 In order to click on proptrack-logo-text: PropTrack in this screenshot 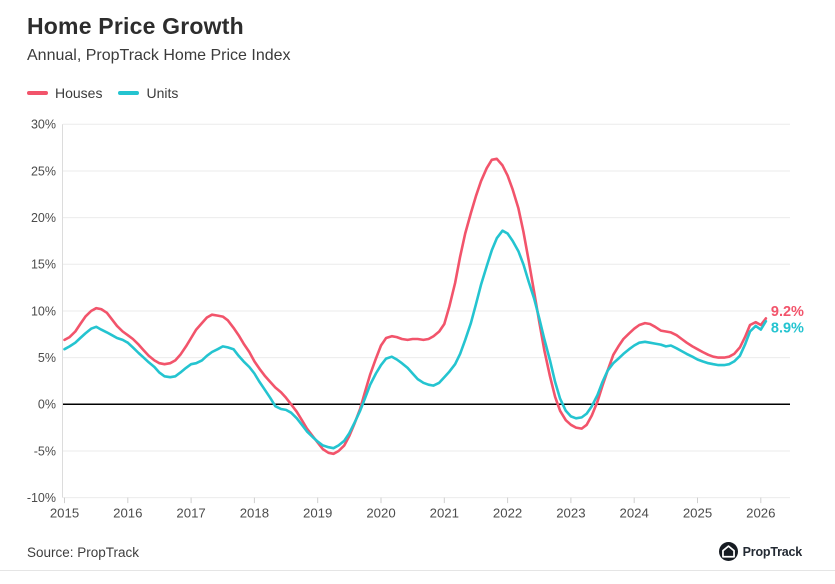, I will do `click(772, 551)`.